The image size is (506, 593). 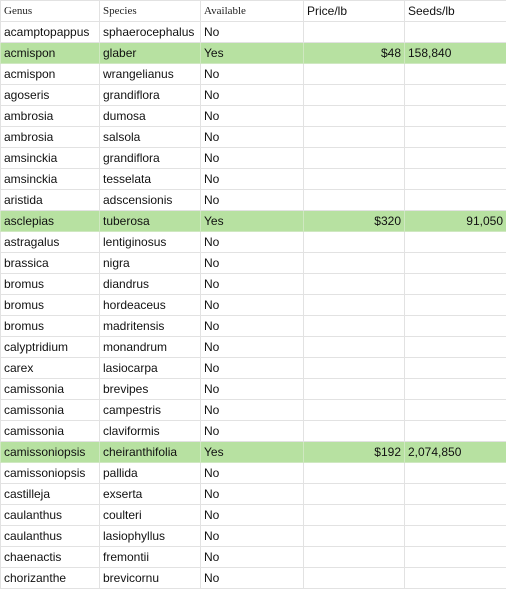 What do you see at coordinates (150, 95) in the screenshot?
I see `cell-species: grandiflora` at bounding box center [150, 95].